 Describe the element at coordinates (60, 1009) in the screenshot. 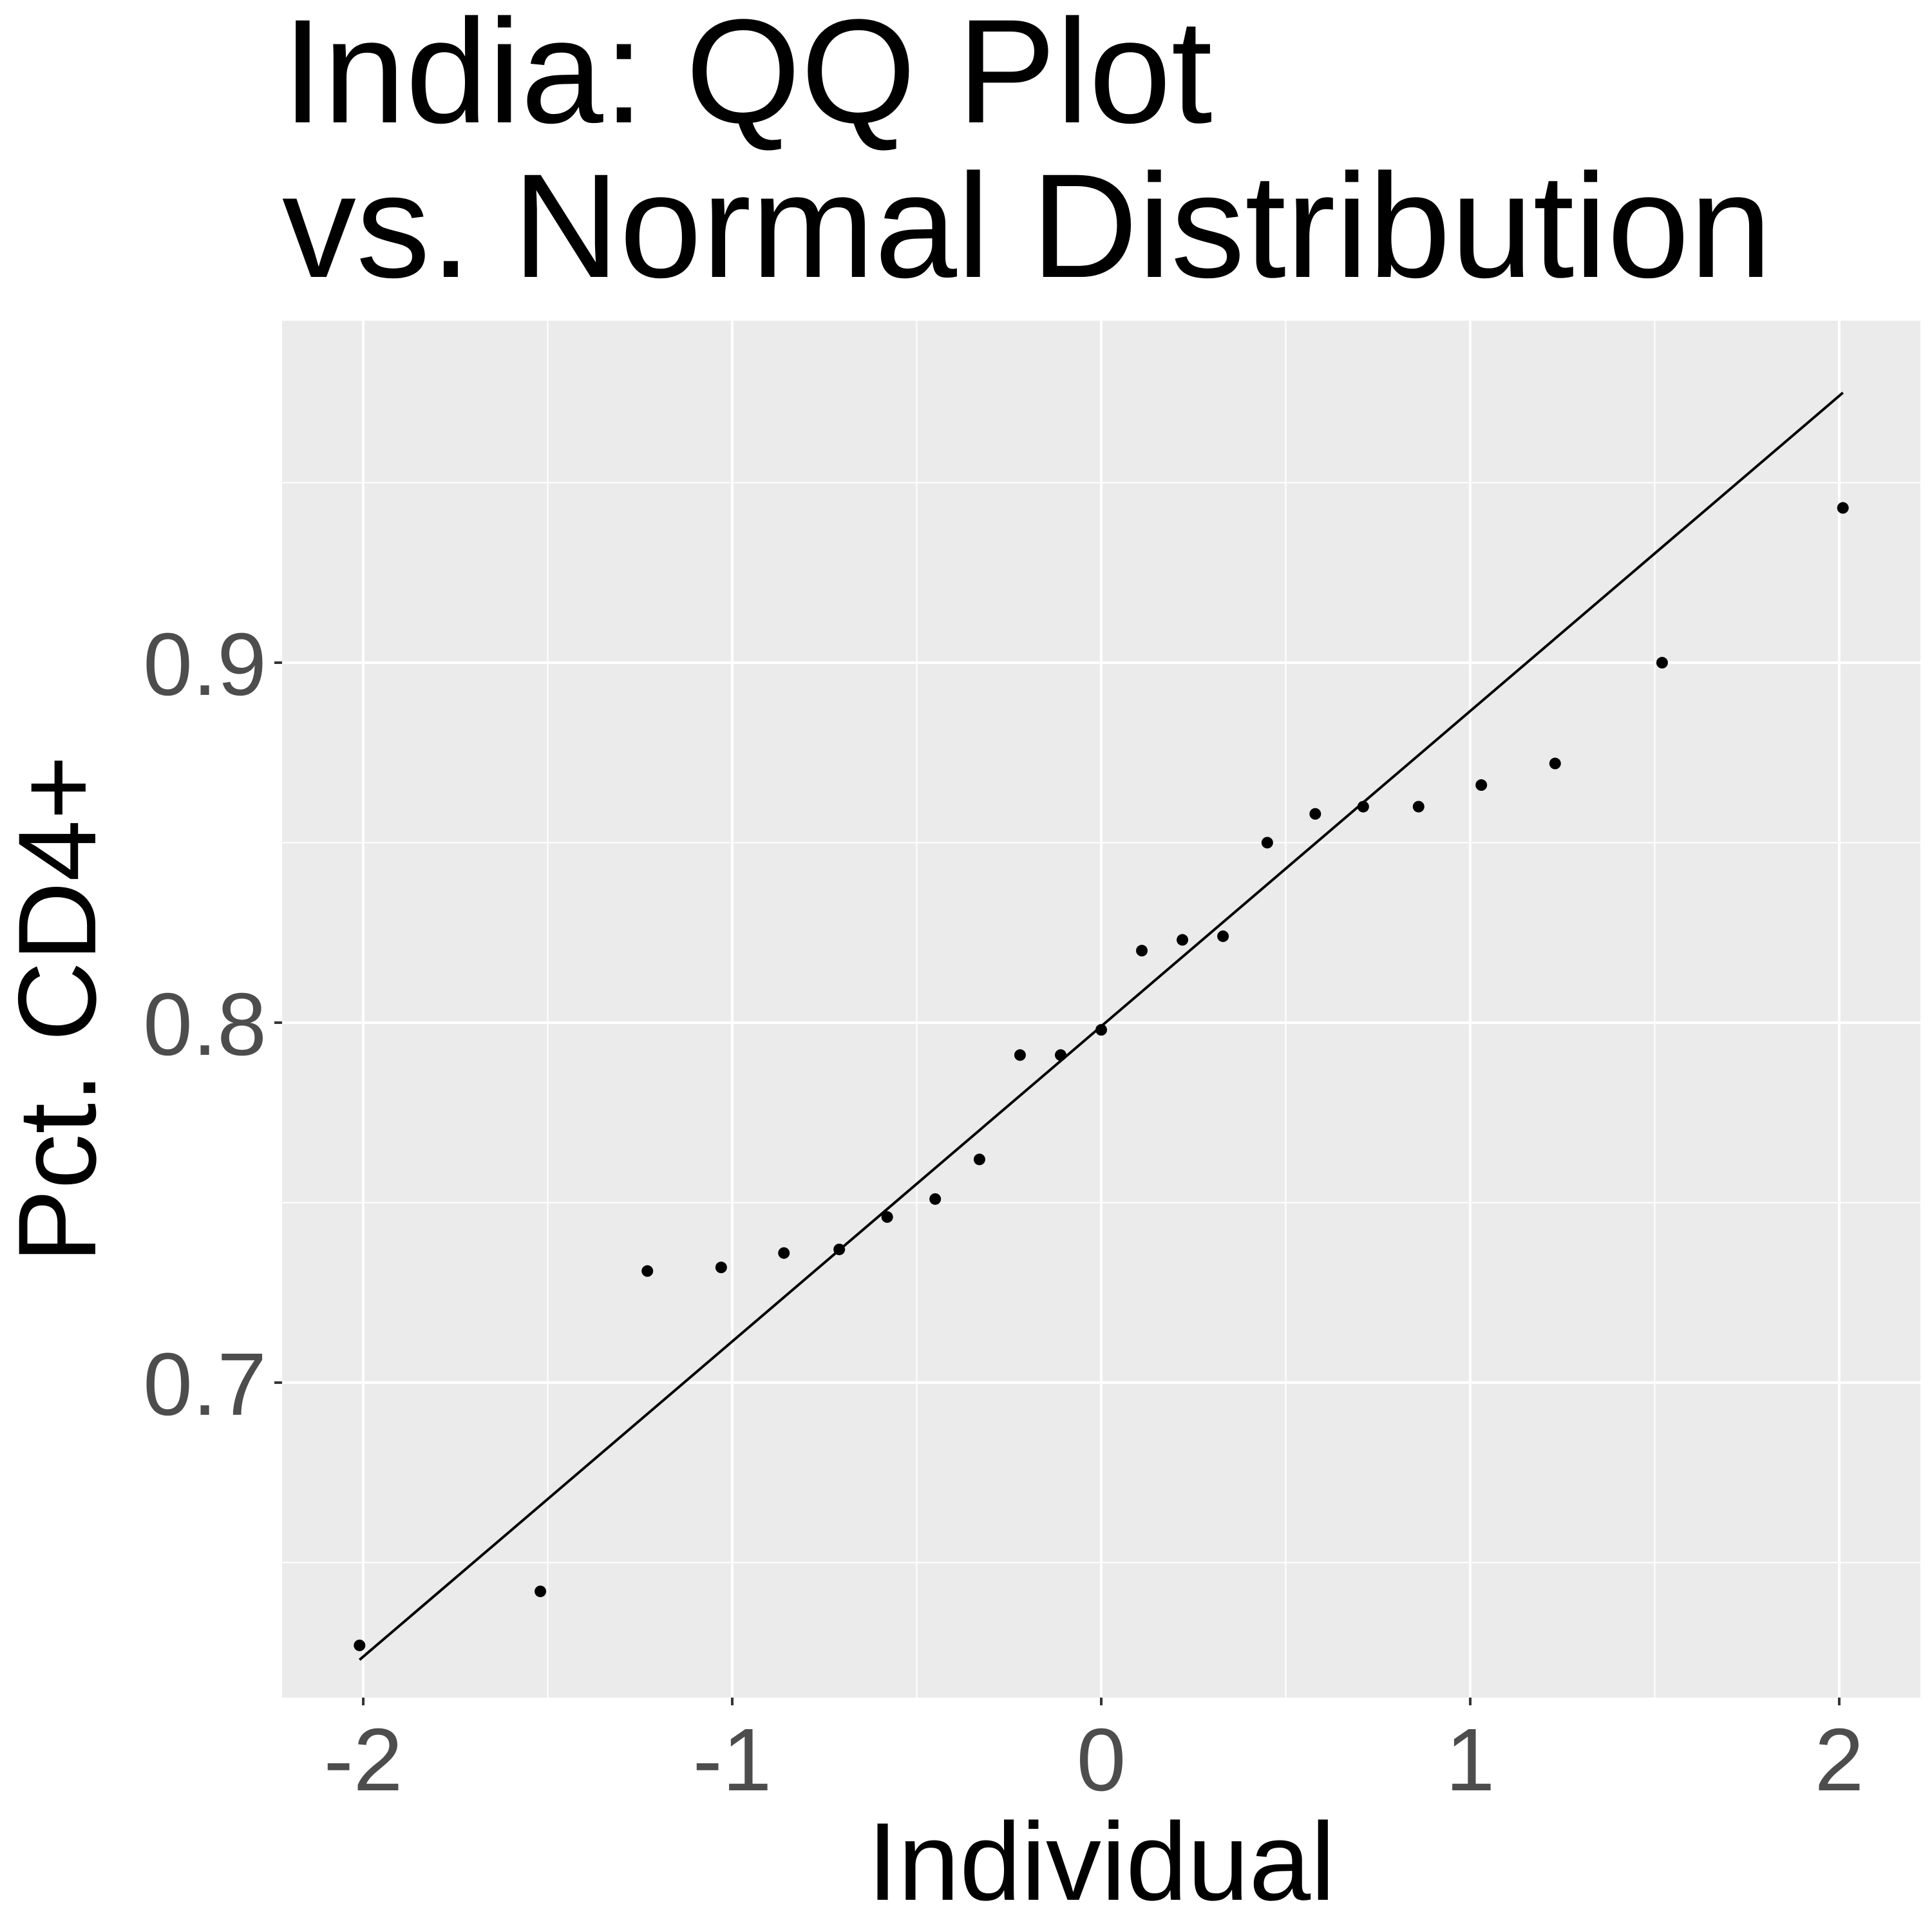

I see `y-axis-label: Pct. CD4+` at that location.